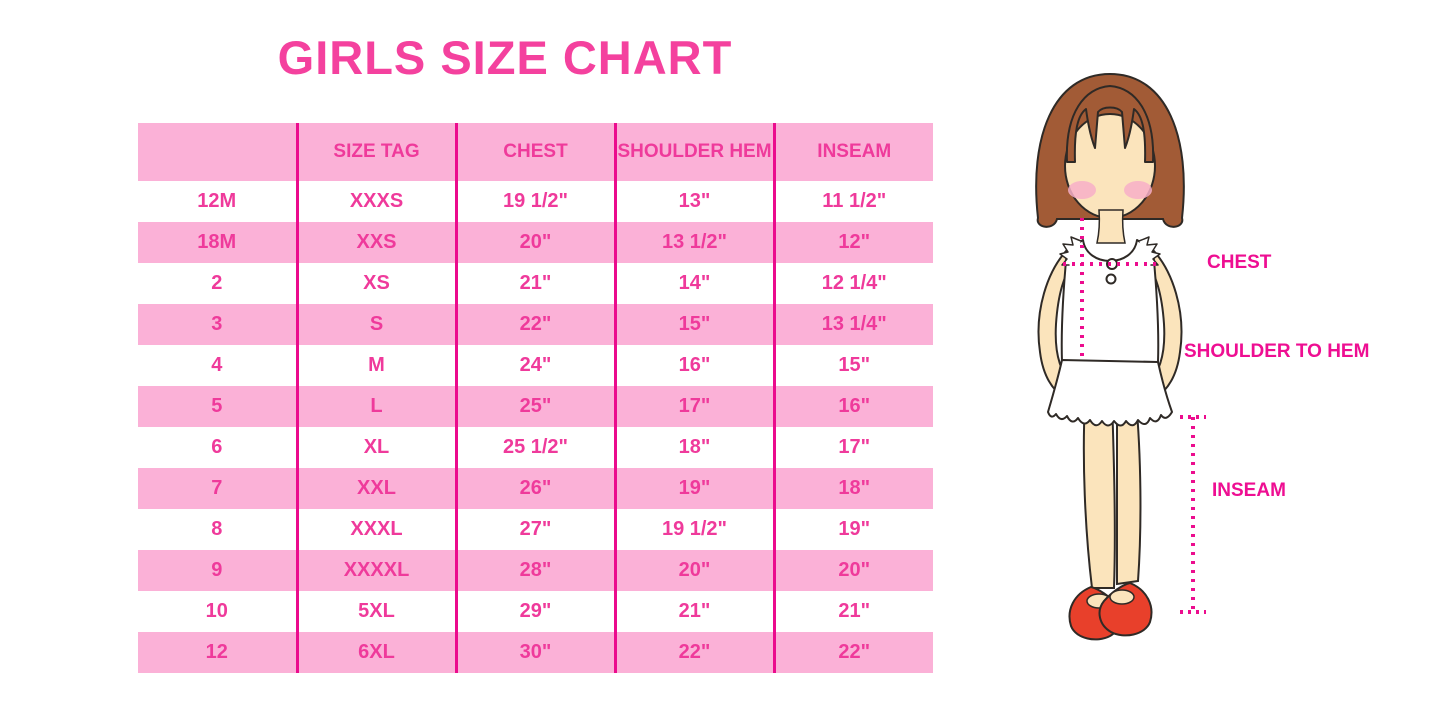 This screenshot has width=1445, height=723. I want to click on skirt, so click(1110, 393).